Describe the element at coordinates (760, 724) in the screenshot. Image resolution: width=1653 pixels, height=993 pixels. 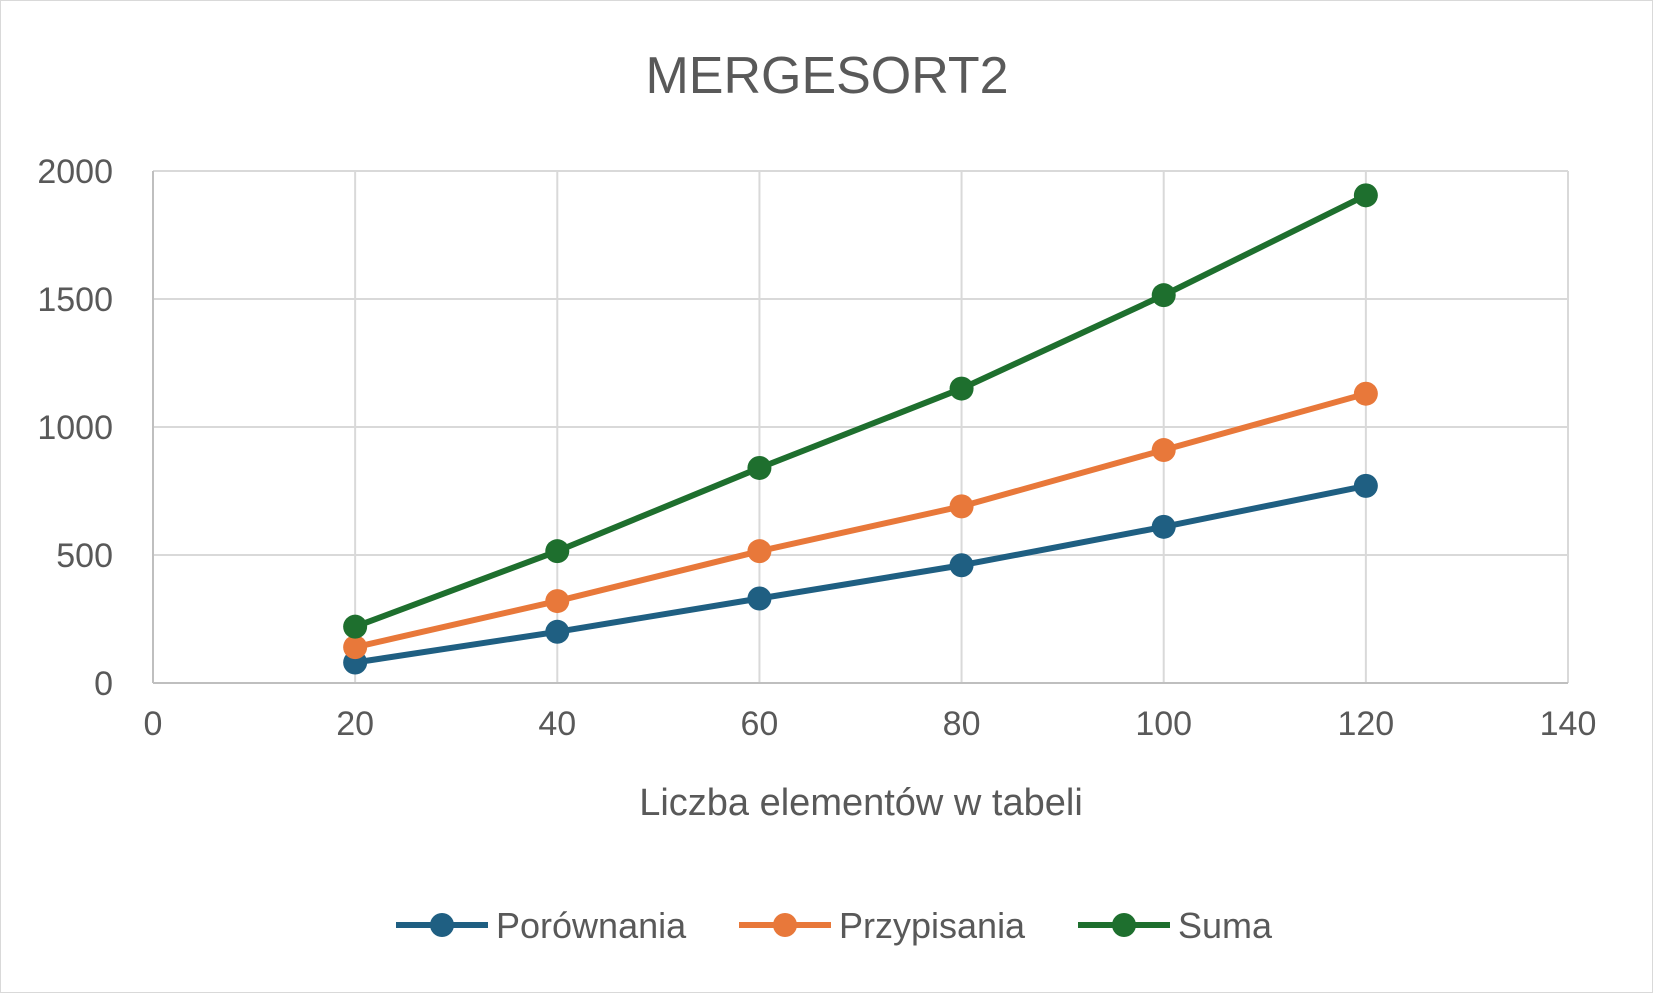
I see `x-tick-label: 60` at that location.